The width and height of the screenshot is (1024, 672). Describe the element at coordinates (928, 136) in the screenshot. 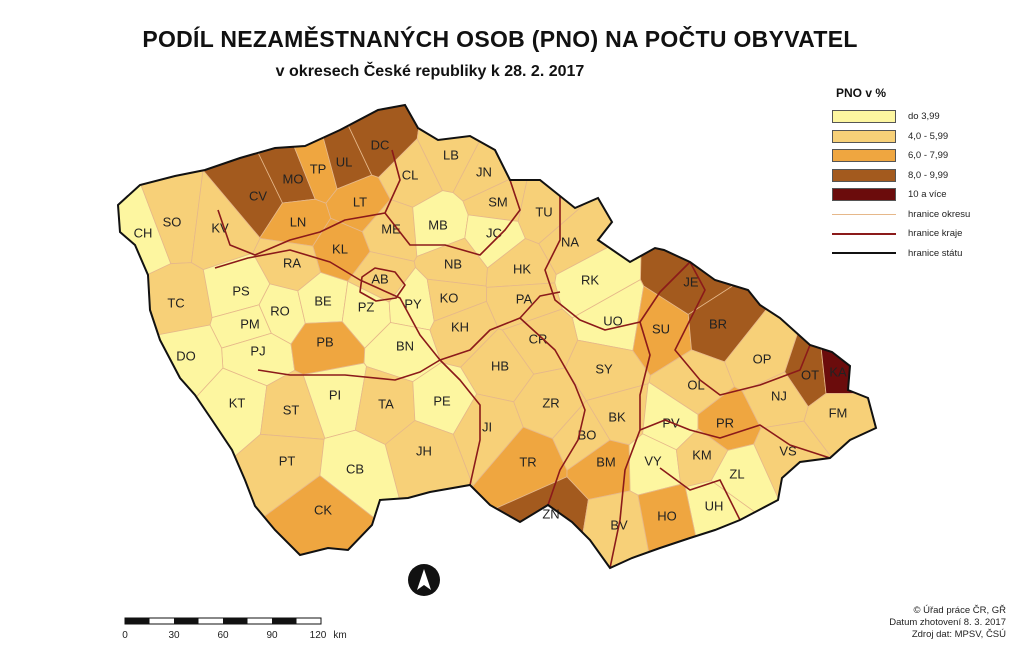

I see `legend-label: 4,0 - 5,99` at that location.